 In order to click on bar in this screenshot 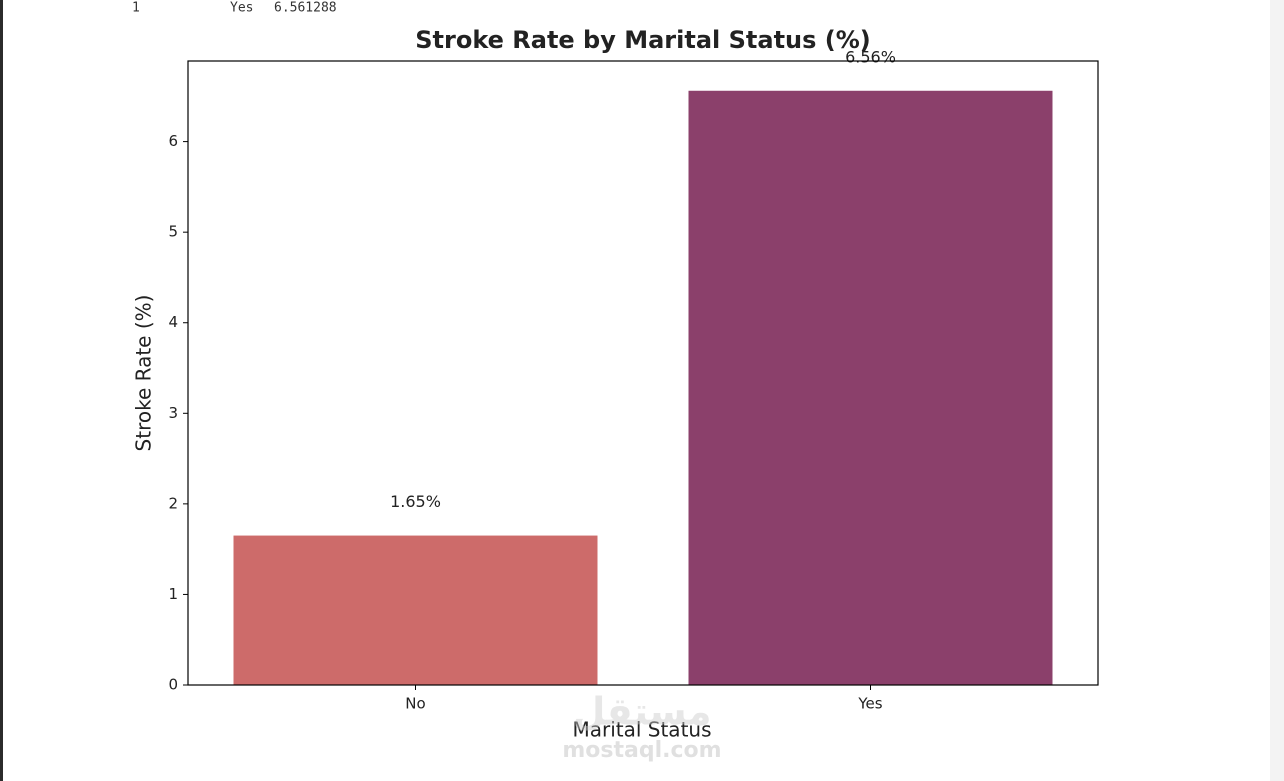, I will do `click(415, 610)`.